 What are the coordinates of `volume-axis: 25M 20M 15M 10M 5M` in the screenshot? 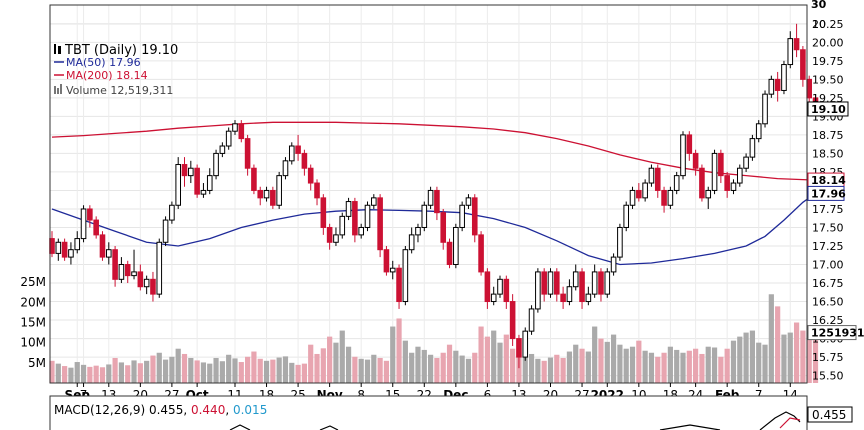 It's located at (33, 322).